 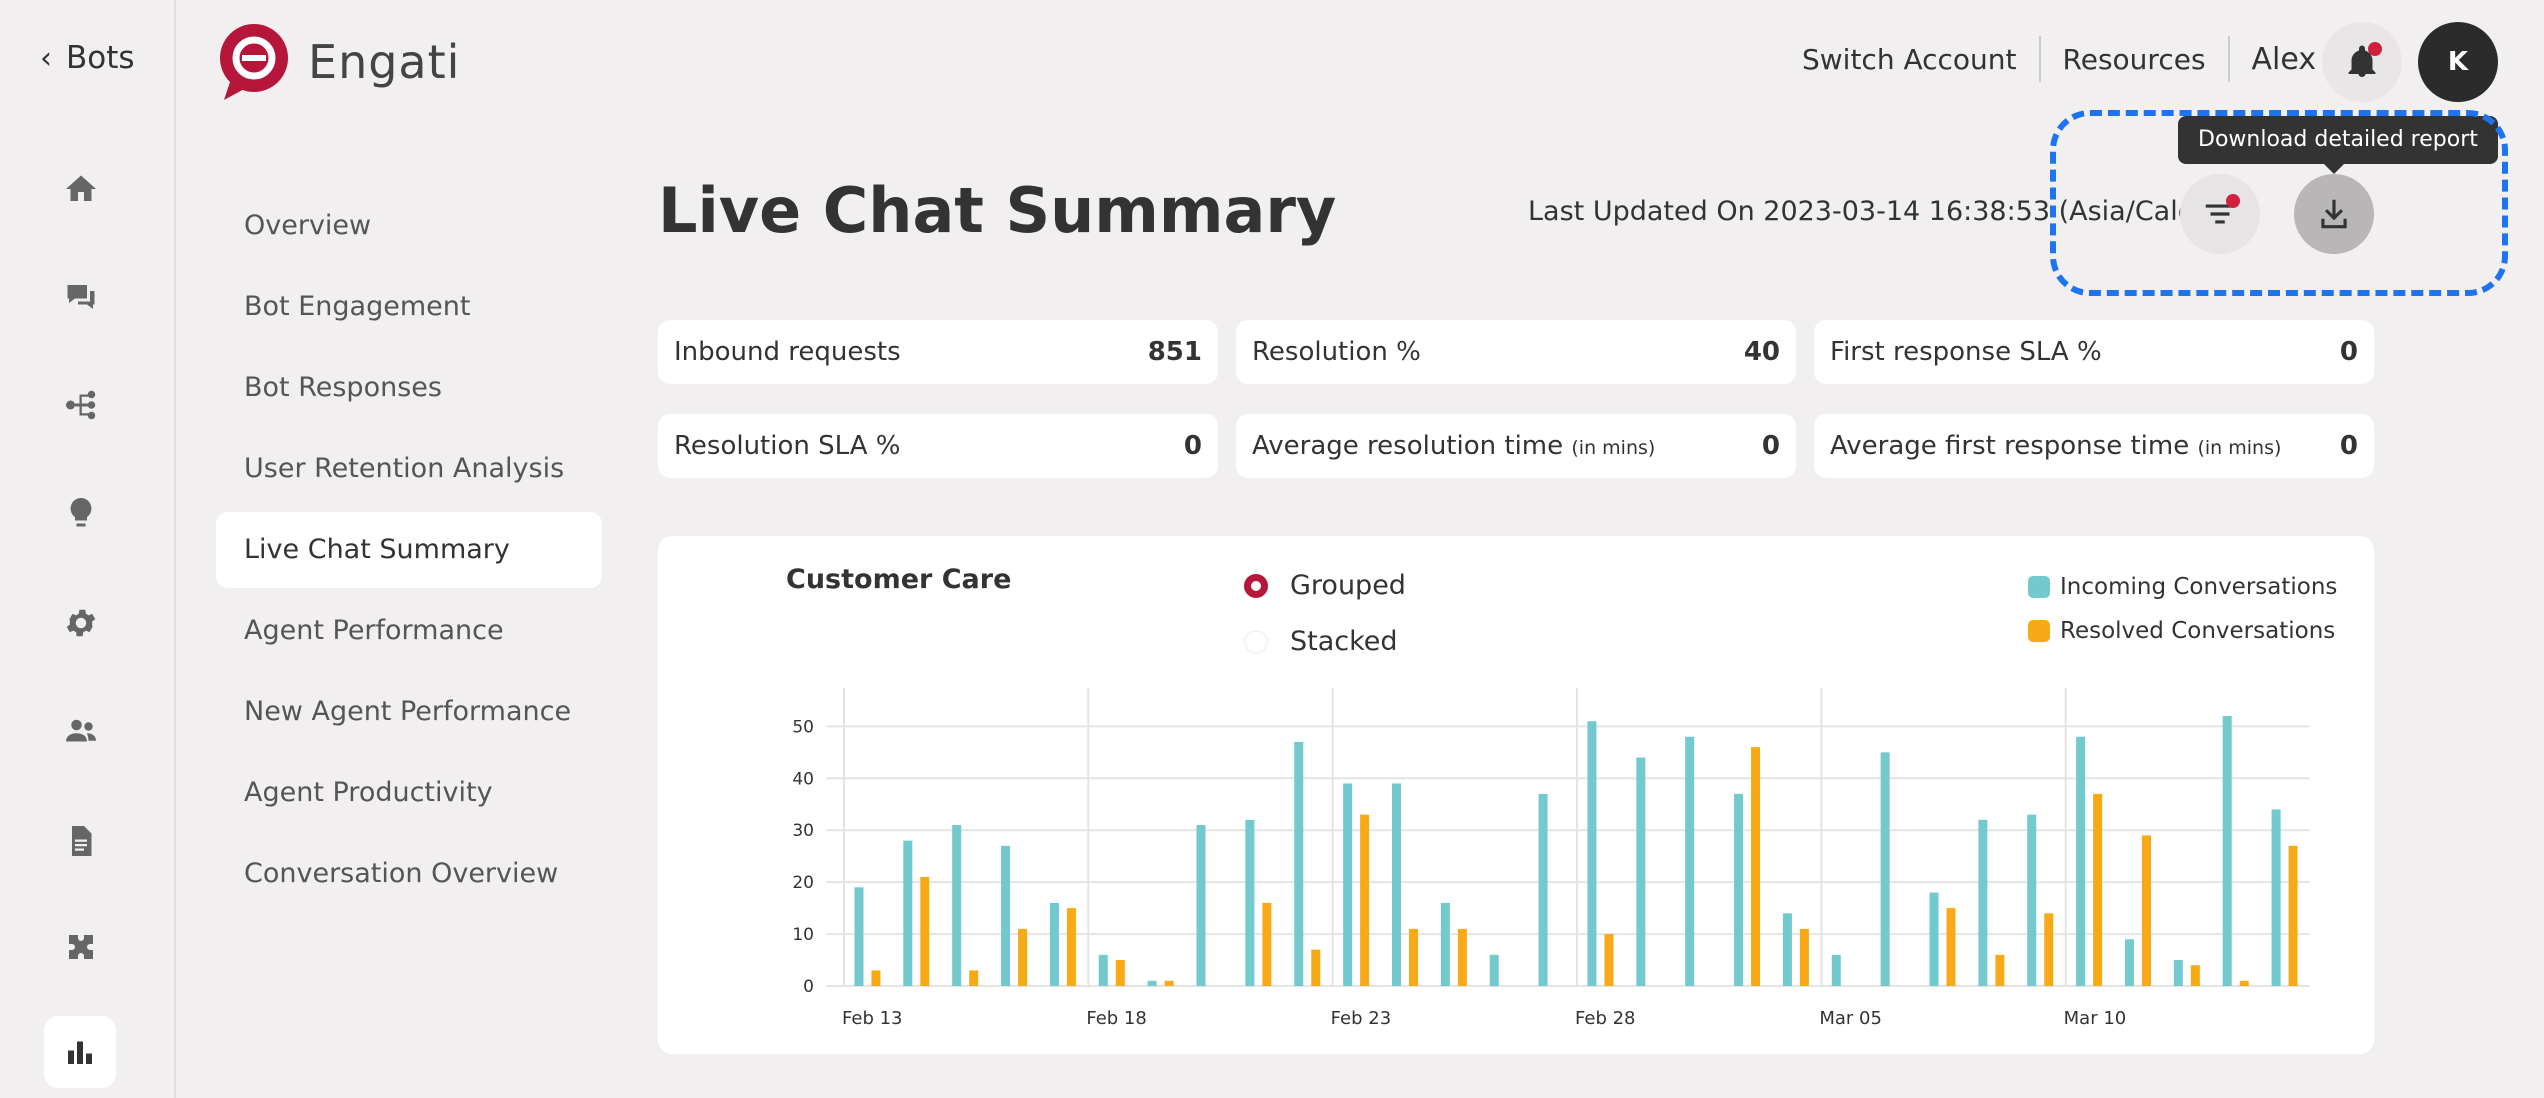 What do you see at coordinates (2362, 62) in the screenshot?
I see `notifications-button` at bounding box center [2362, 62].